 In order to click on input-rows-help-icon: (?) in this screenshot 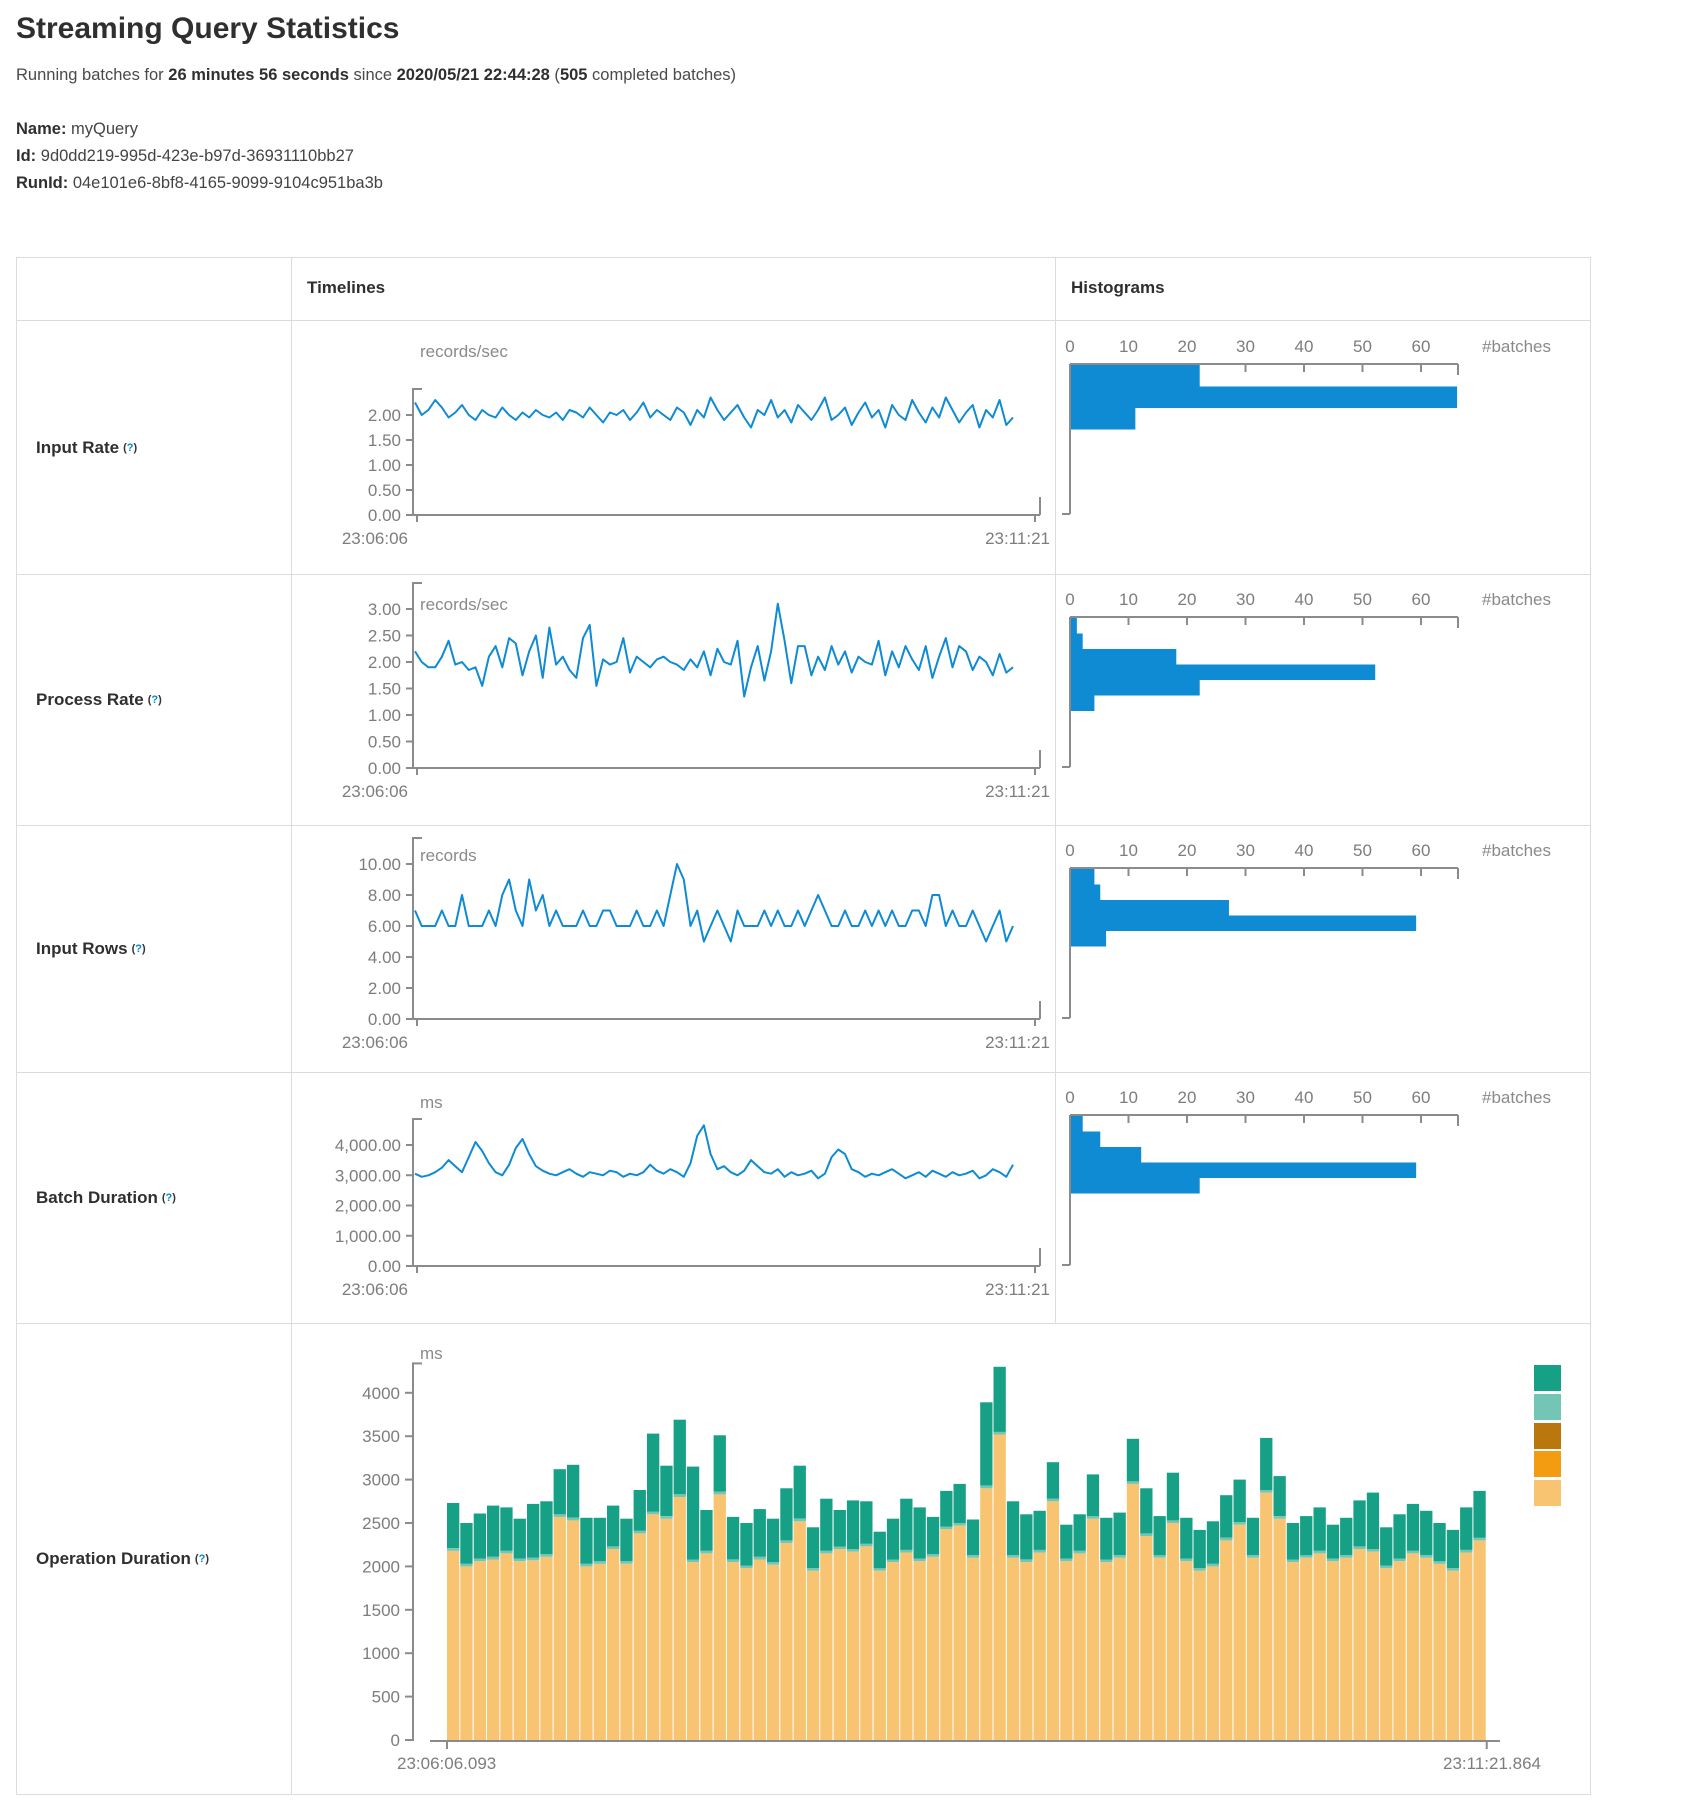, I will do `click(138, 949)`.